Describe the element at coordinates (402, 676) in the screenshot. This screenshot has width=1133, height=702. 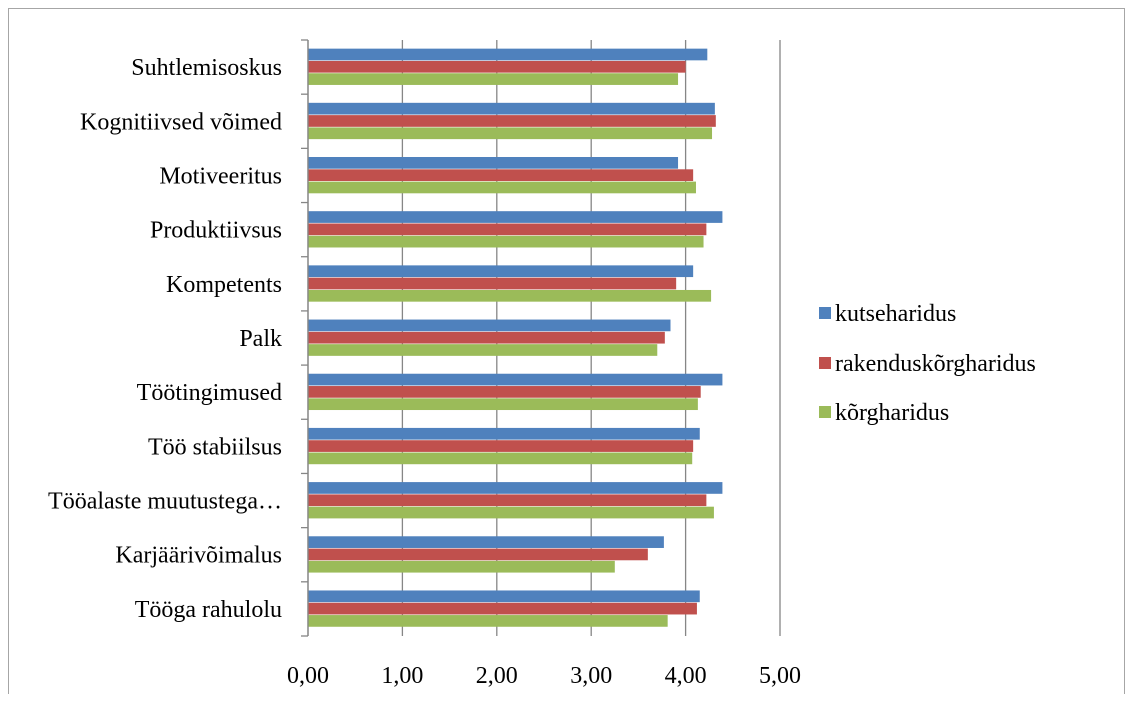
I see `x-tick-label: 1,00` at that location.